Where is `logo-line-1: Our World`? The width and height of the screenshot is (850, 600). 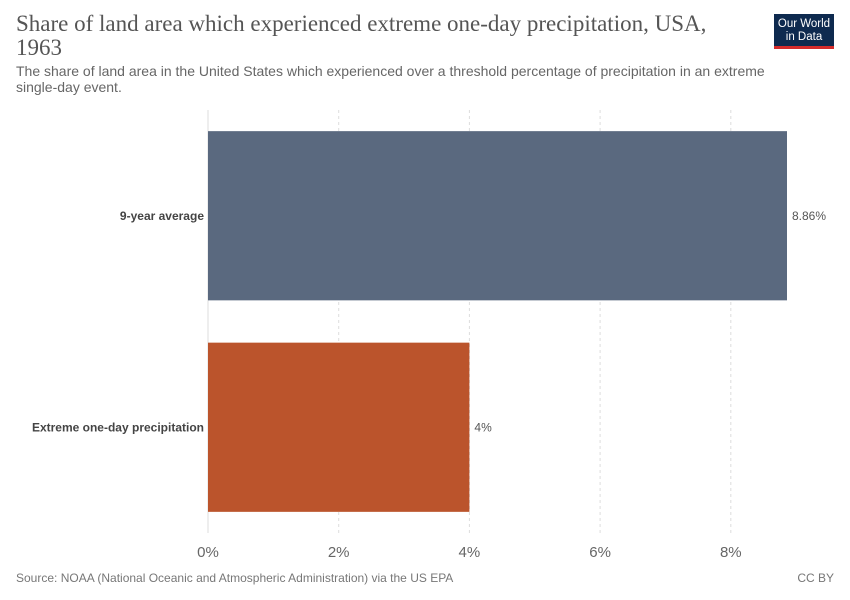
logo-line-1: Our World is located at coordinates (804, 24).